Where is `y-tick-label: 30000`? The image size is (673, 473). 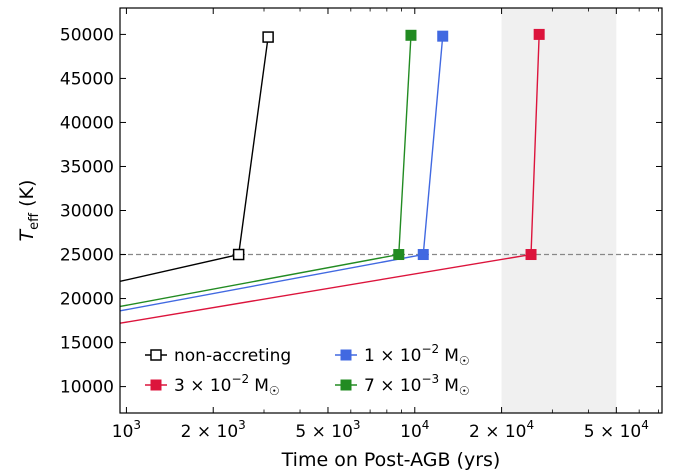 y-tick-label: 30000 is located at coordinates (87, 212).